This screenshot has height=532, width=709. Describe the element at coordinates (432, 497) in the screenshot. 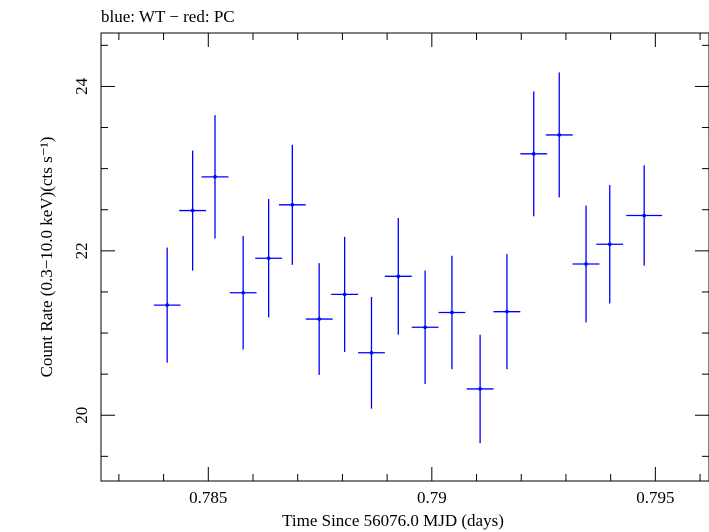

I see `x-tick-label: 0.79` at that location.